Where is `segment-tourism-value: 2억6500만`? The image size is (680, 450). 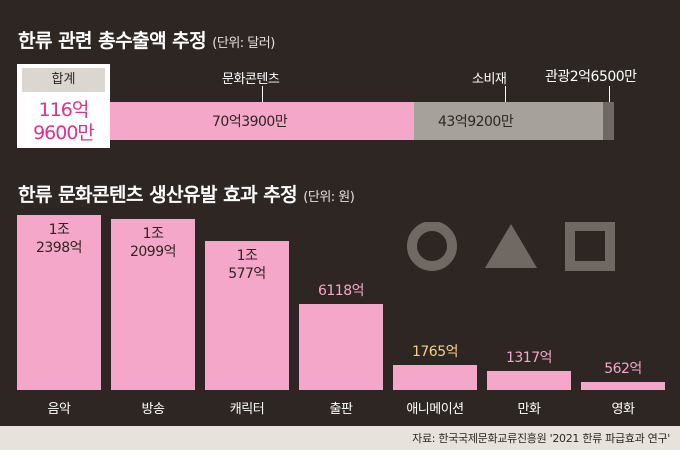 segment-tourism-value: 2억6500만 is located at coordinates (603, 77).